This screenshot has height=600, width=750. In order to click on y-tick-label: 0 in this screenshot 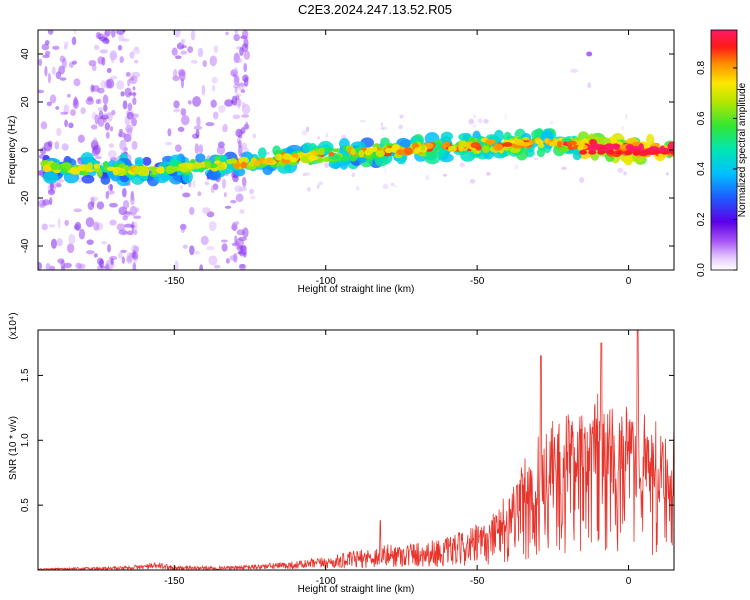, I will do `click(25, 150)`.